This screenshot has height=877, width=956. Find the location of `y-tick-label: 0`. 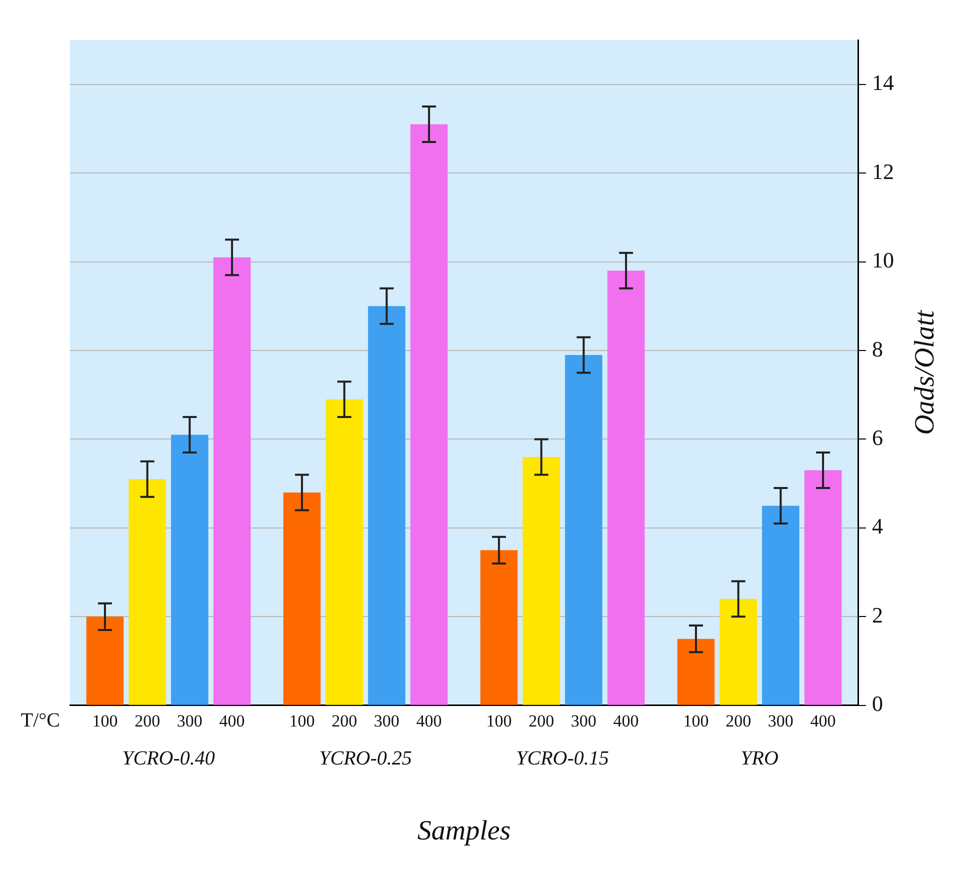

y-tick-label: 0 is located at coordinates (877, 703).